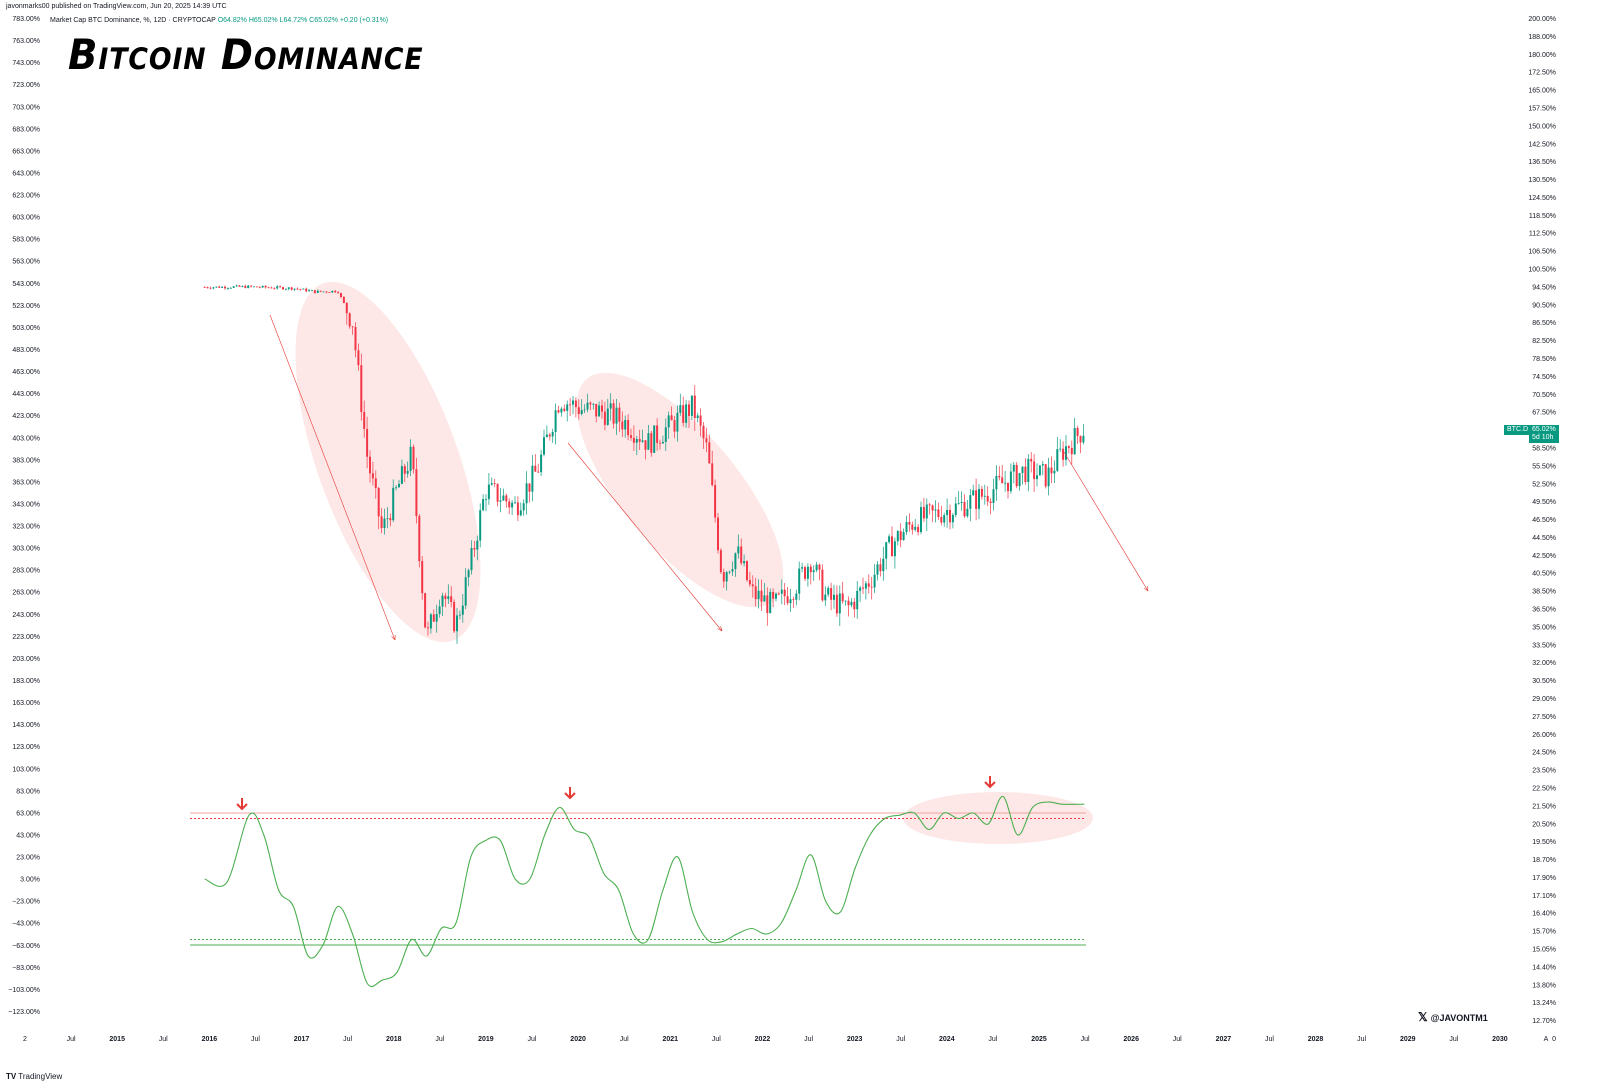 This screenshot has height=1085, width=1600. I want to click on tradingview-brand: TV TradingView, so click(34, 1076).